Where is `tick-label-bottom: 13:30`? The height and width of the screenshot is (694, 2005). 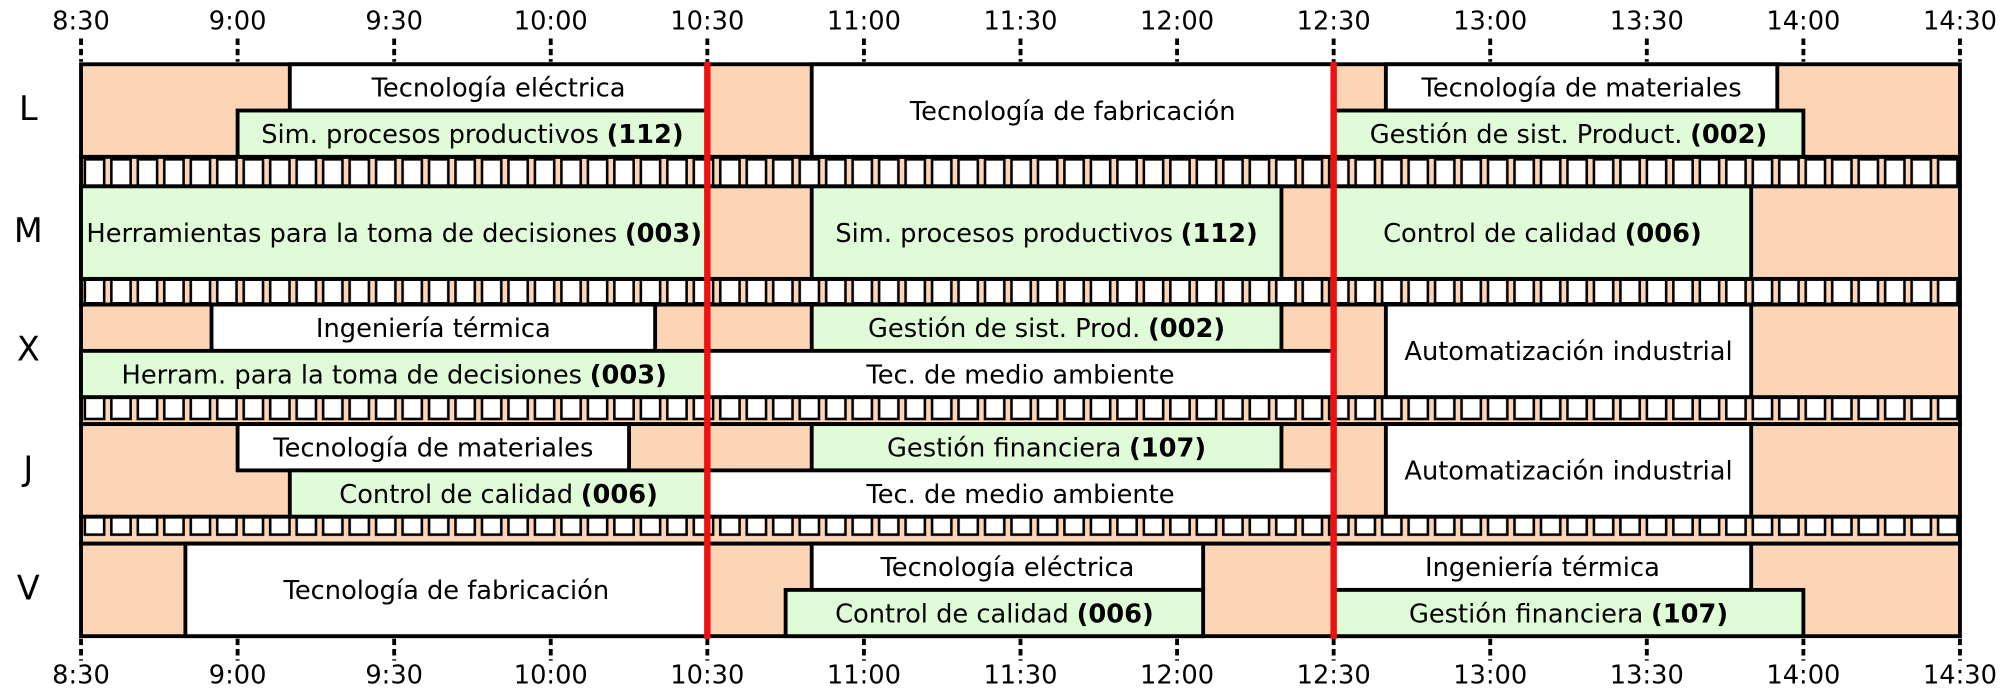 tick-label-bottom: 13:30 is located at coordinates (1647, 676).